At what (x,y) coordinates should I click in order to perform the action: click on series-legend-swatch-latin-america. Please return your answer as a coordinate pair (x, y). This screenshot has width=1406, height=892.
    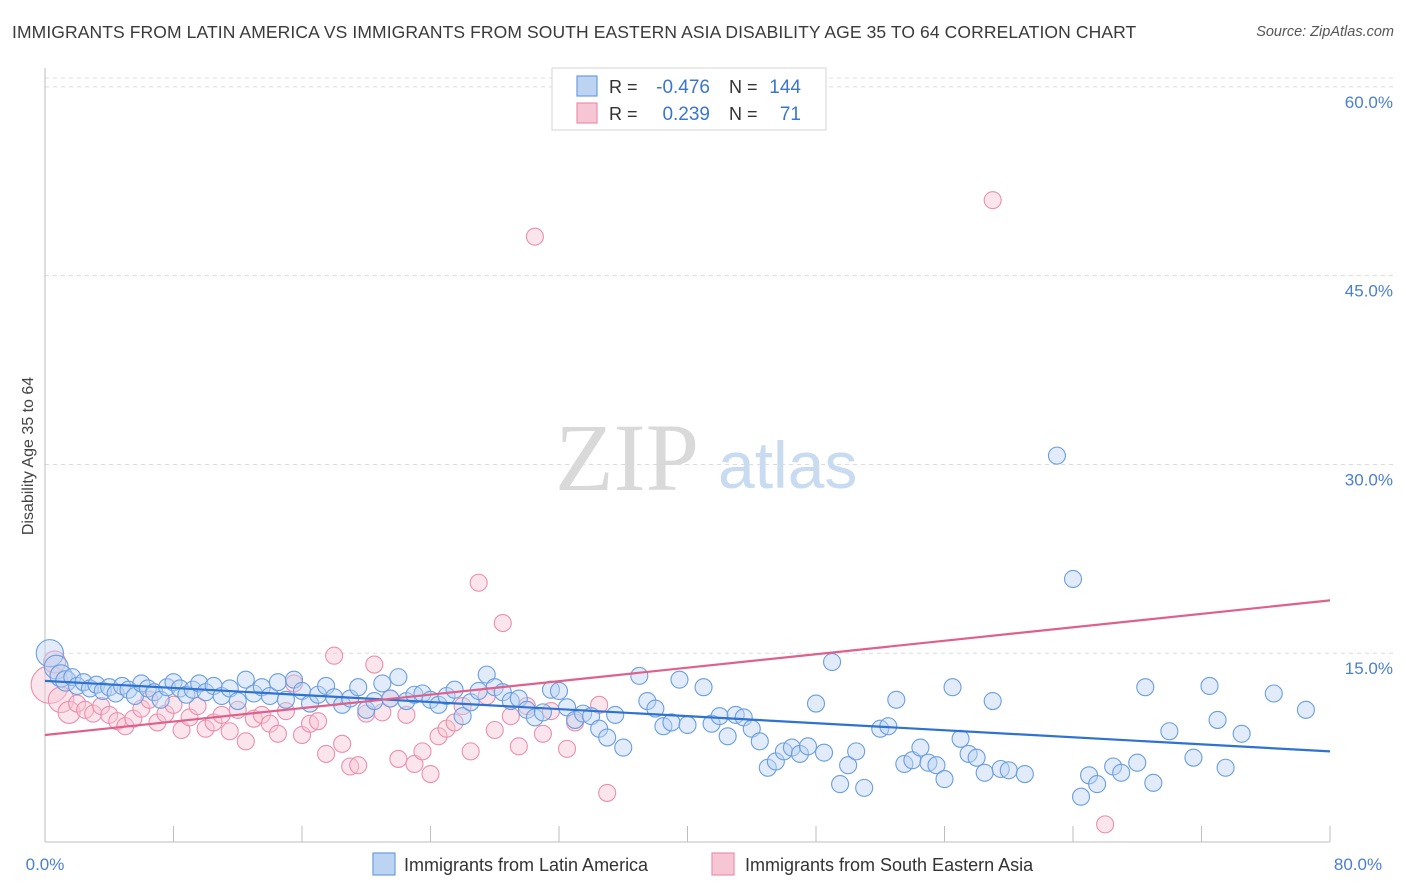
    Looking at the image, I should click on (384, 864).